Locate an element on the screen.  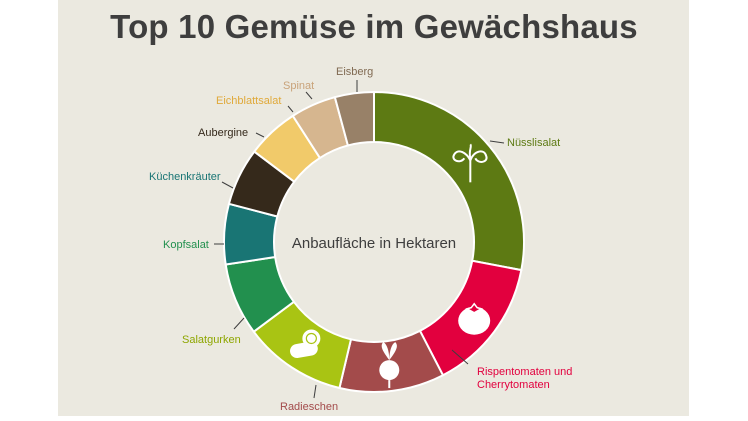
label-eisberg: Eisberg is located at coordinates (354, 72).